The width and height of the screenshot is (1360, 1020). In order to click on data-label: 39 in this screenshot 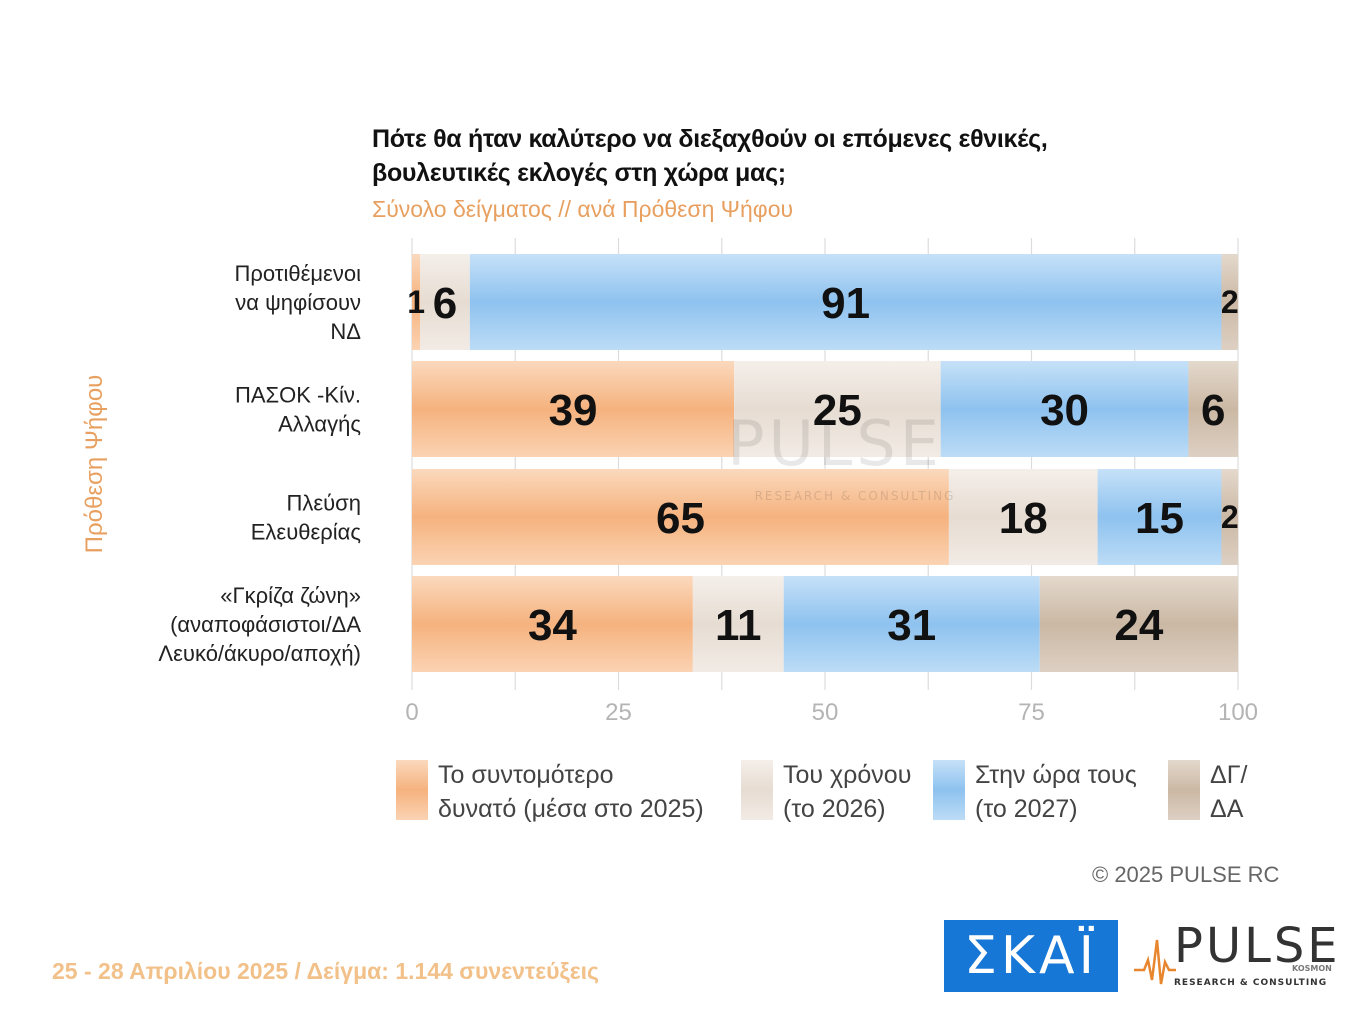, I will do `click(573, 410)`.